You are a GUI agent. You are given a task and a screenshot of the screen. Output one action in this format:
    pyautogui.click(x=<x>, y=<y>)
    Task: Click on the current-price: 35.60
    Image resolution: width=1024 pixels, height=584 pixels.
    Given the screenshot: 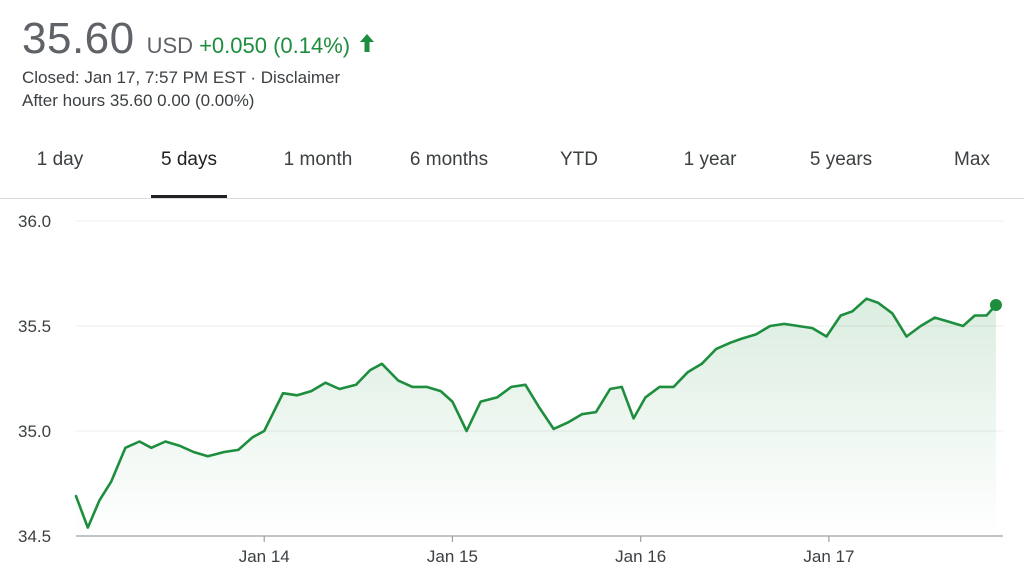 What is the action you would take?
    pyautogui.click(x=78, y=38)
    